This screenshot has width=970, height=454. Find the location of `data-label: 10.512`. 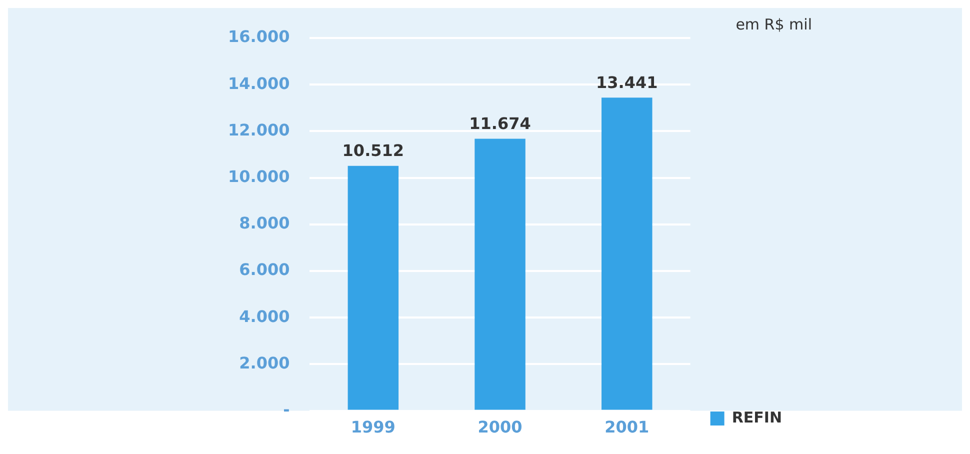

data-label: 10.512 is located at coordinates (373, 150).